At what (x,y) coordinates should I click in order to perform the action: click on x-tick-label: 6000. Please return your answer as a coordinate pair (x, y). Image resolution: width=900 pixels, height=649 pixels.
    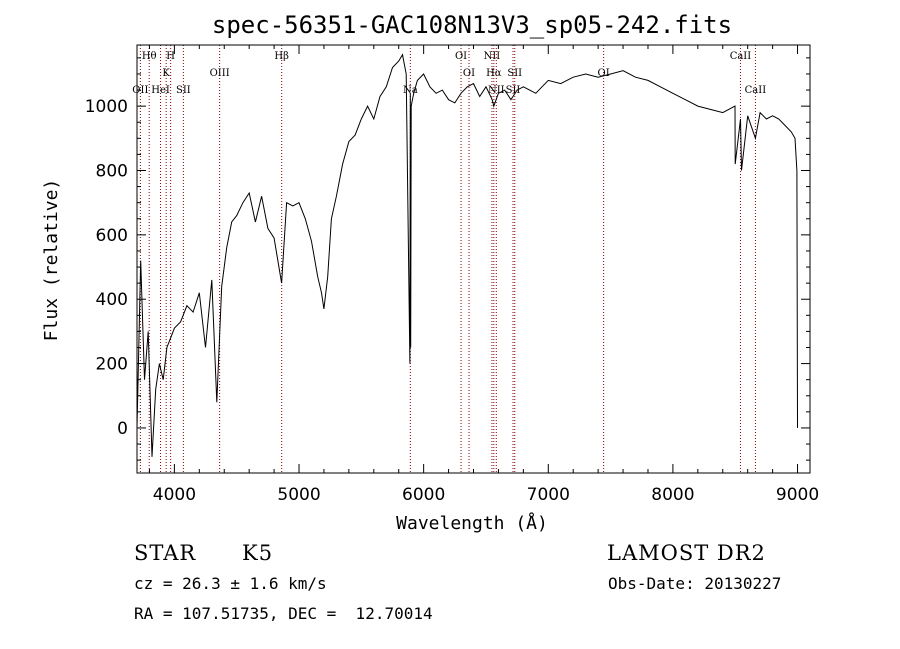
    Looking at the image, I should click on (423, 495).